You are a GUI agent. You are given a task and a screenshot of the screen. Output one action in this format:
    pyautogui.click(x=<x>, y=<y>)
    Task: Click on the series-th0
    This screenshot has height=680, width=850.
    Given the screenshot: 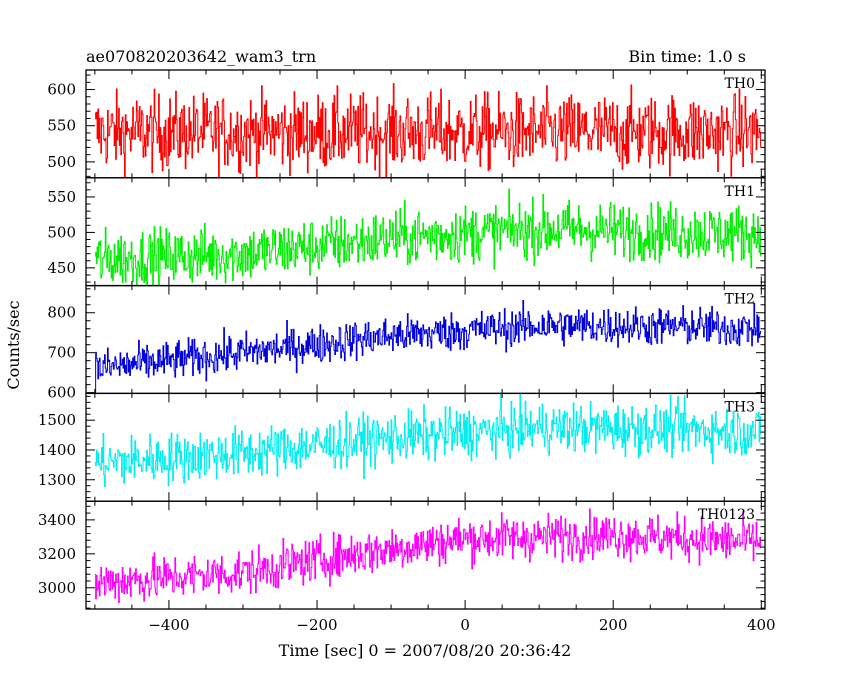 What is the action you would take?
    pyautogui.click(x=428, y=130)
    